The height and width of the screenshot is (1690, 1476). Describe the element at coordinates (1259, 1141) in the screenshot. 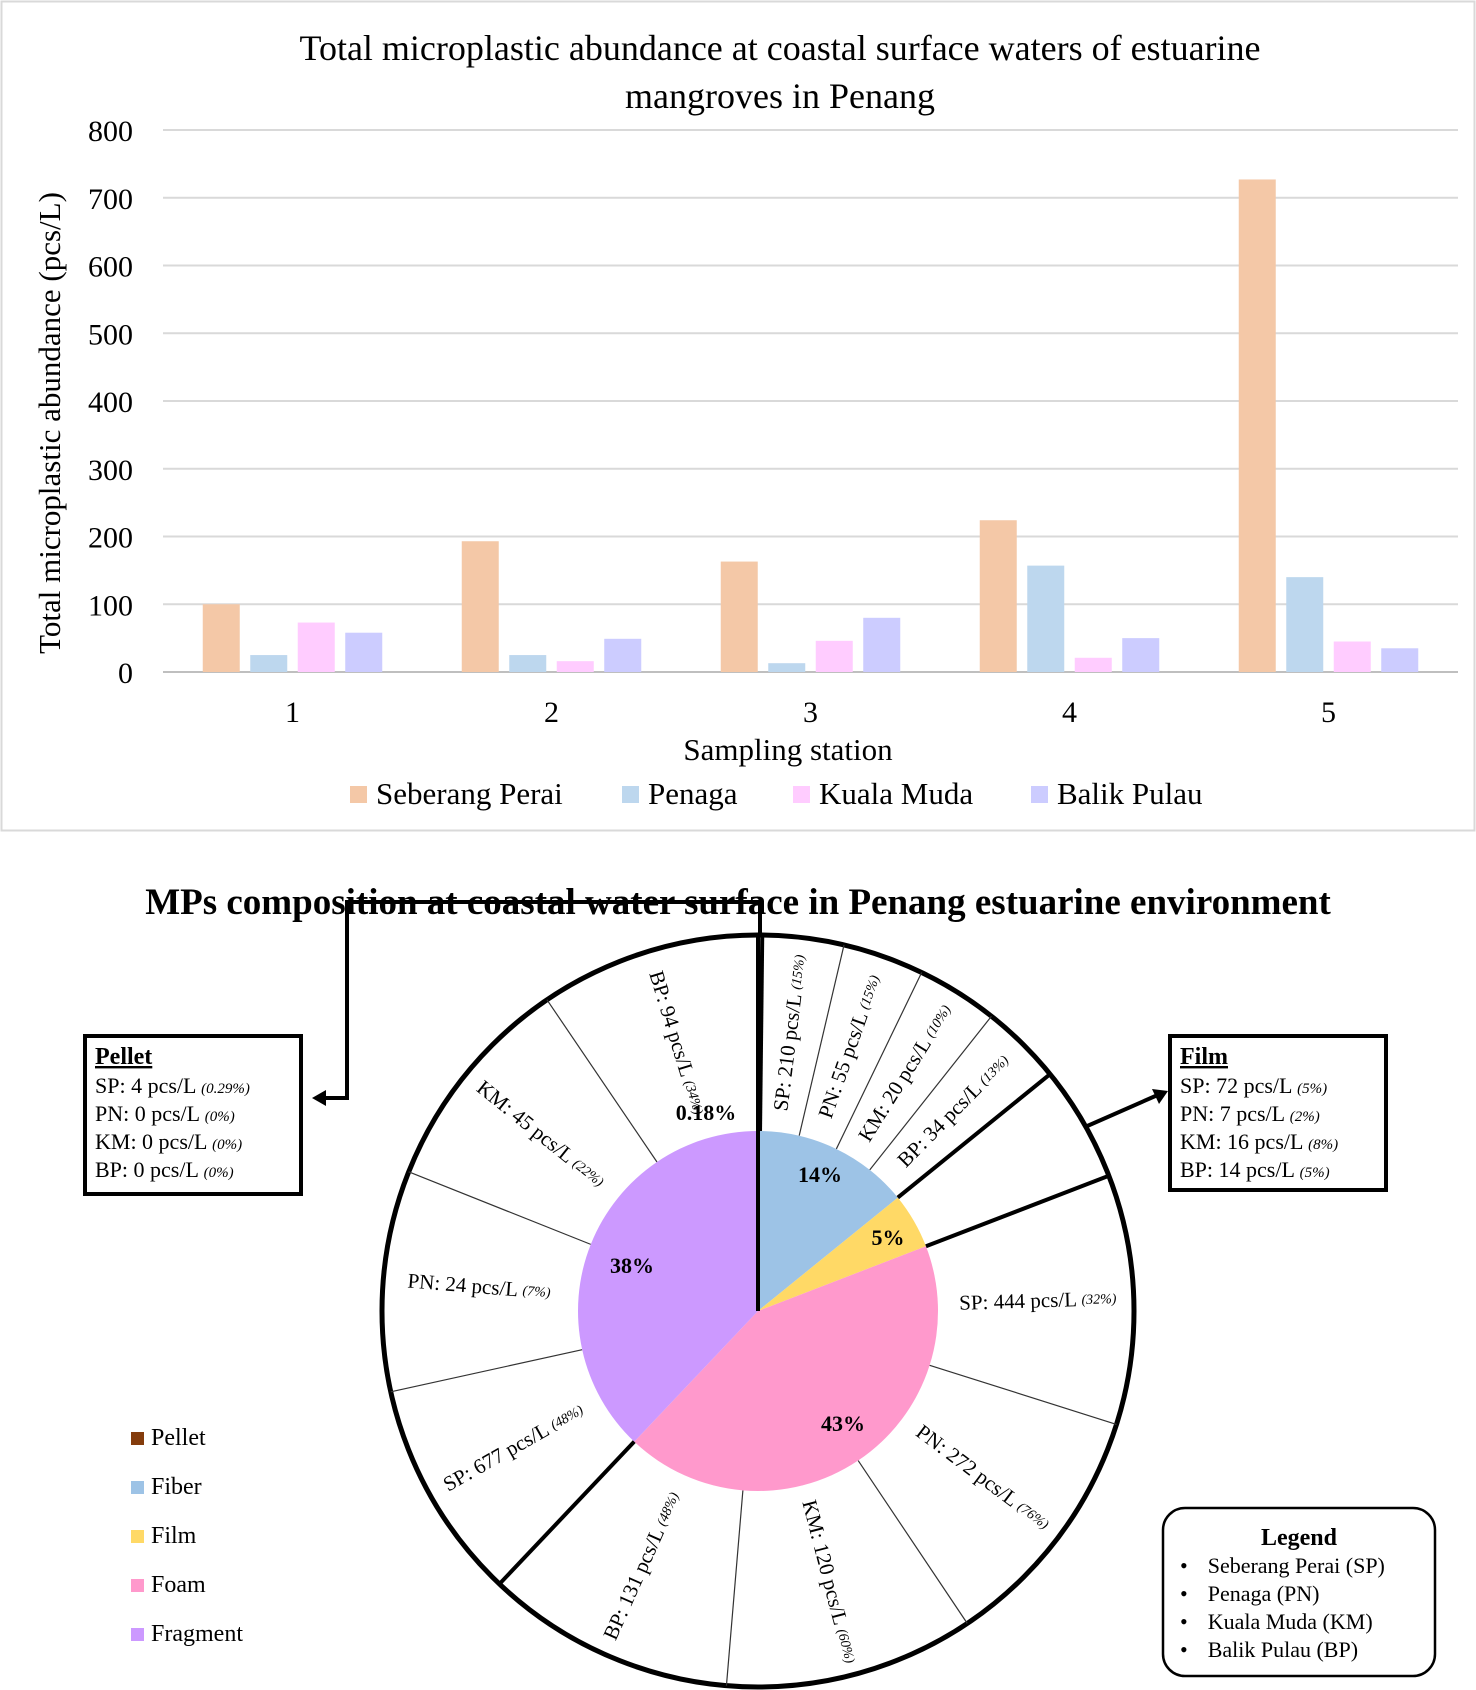

I see `film-callout-line-km: KM: 16 pcs/L (8%)` at that location.